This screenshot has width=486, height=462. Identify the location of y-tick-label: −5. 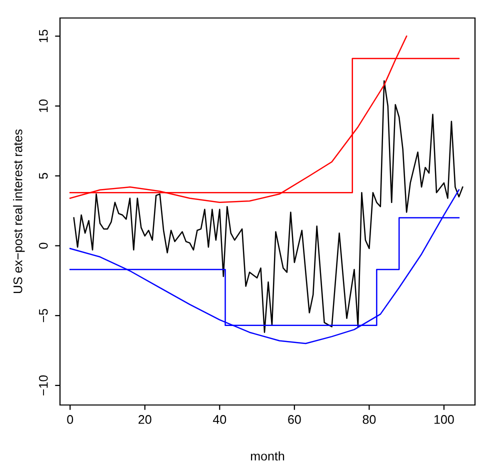
(43, 315).